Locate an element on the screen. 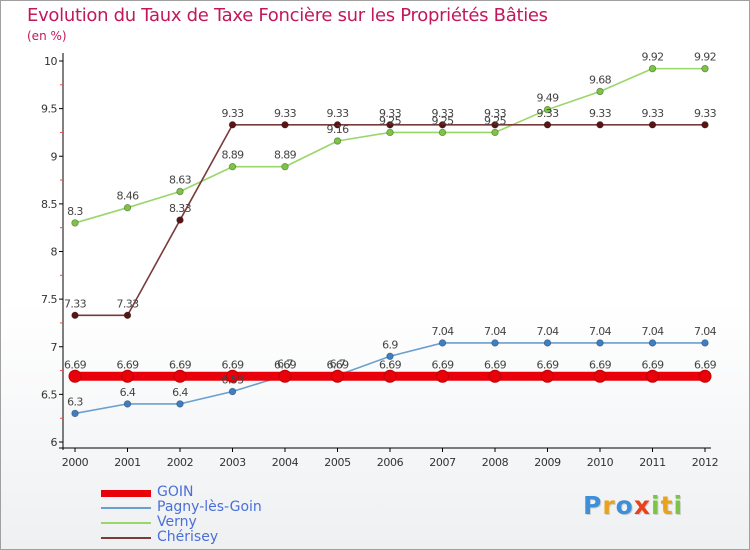 Image resolution: width=750 pixels, height=550 pixels. y-tick-label: 8.5 is located at coordinates (49, 204).